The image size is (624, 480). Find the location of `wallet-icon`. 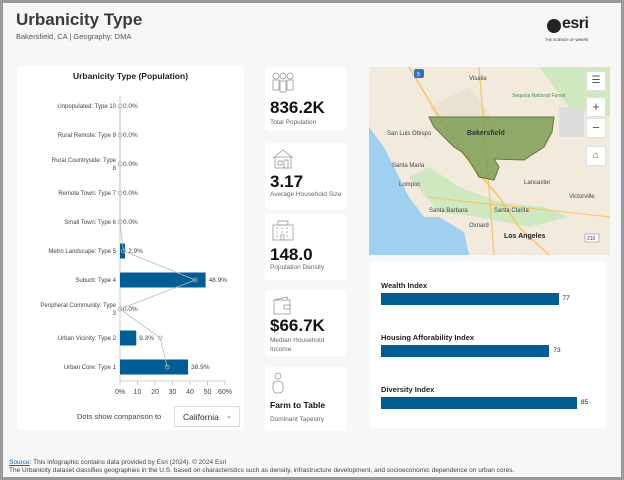

wallet-icon is located at coordinates (282, 305).